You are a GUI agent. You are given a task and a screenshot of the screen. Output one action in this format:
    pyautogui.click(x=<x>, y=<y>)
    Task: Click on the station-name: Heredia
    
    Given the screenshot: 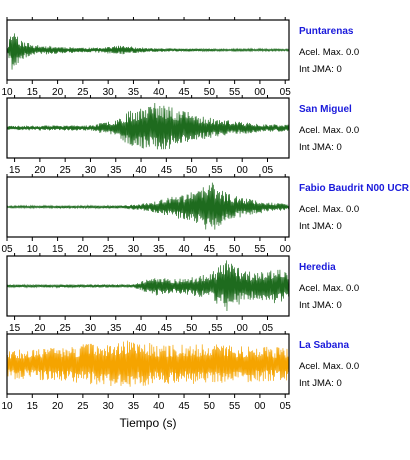 What is the action you would take?
    pyautogui.click(x=317, y=267)
    